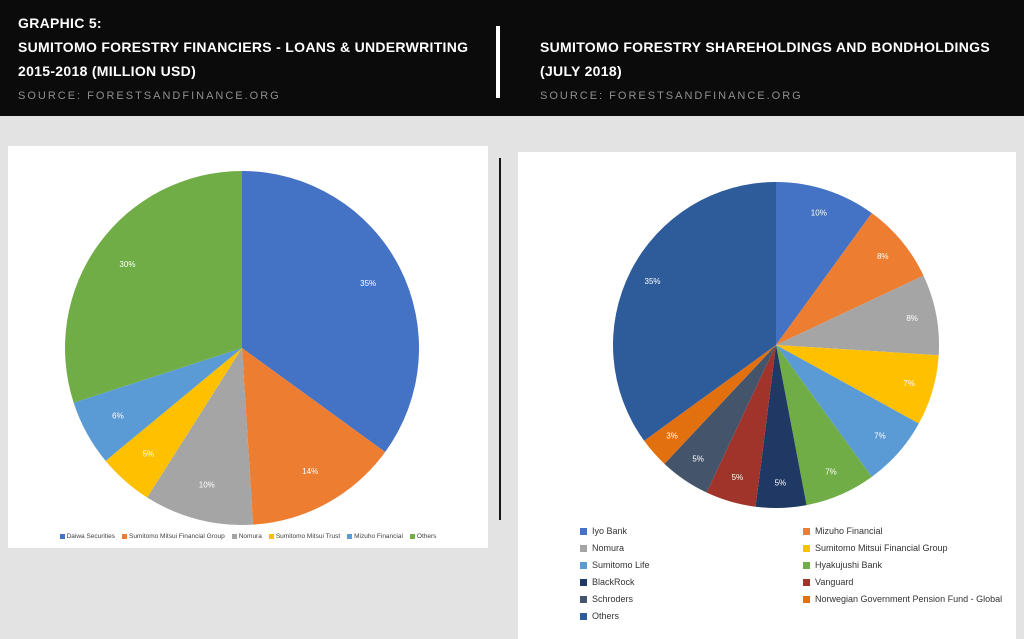 This screenshot has height=639, width=1024. What do you see at coordinates (60, 23) in the screenshot?
I see `graphic-label: GRAPHIC 5:` at bounding box center [60, 23].